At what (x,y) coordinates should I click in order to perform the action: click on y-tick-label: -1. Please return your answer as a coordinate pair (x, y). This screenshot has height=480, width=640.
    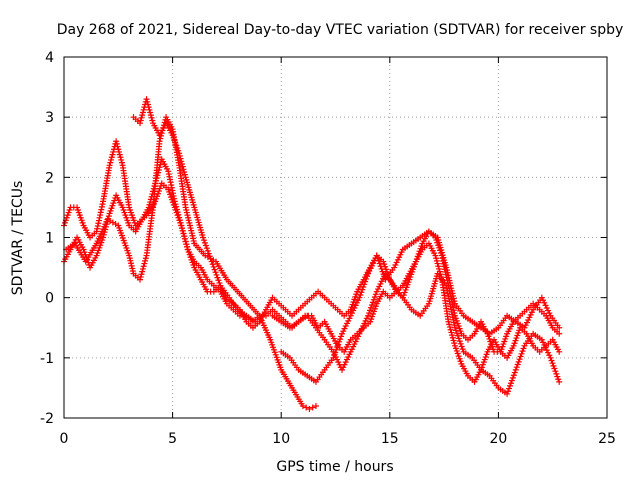
    Looking at the image, I should click on (47, 359).